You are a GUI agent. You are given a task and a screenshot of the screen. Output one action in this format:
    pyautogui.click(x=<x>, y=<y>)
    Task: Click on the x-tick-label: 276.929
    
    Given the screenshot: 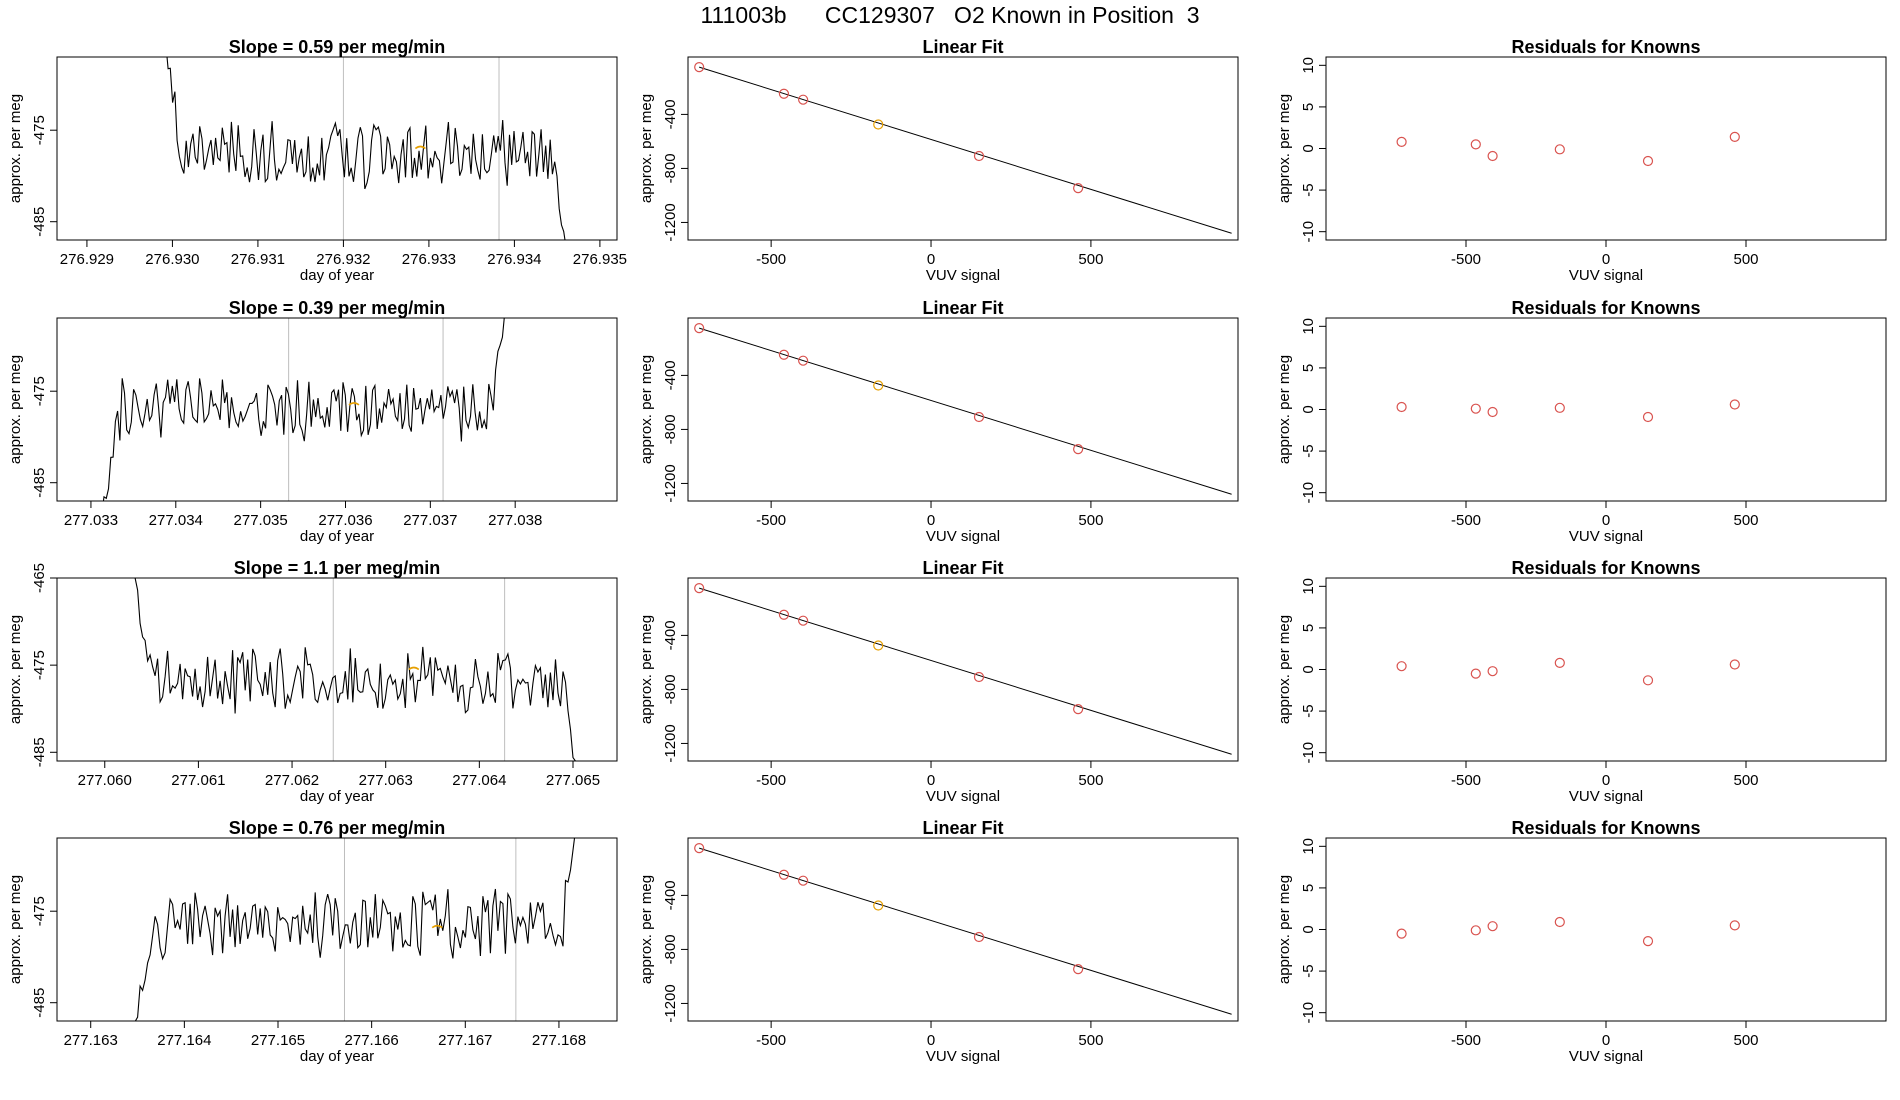 What is the action you would take?
    pyautogui.click(x=87, y=259)
    